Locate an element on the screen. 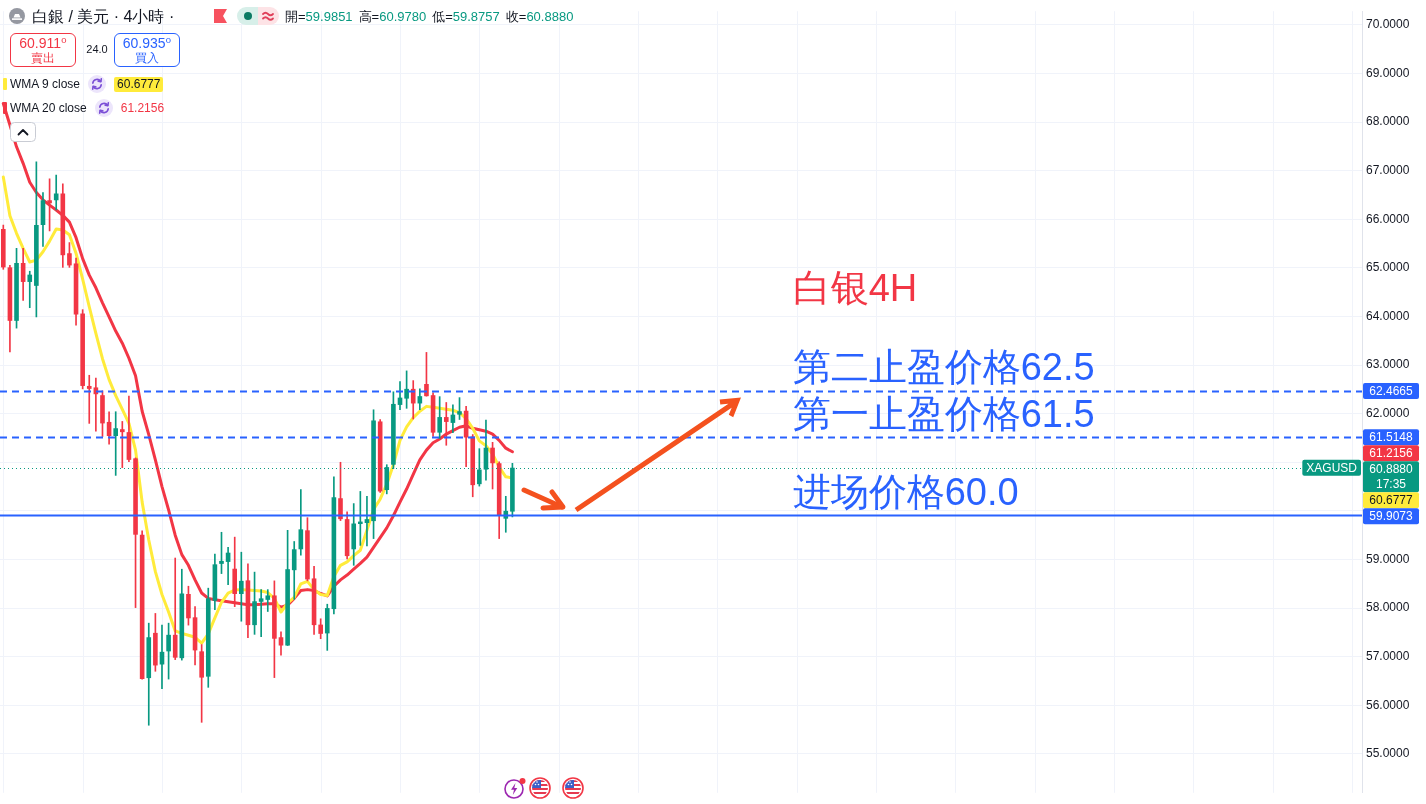  y-tick-label: 69.0000 is located at coordinates (1387, 72).